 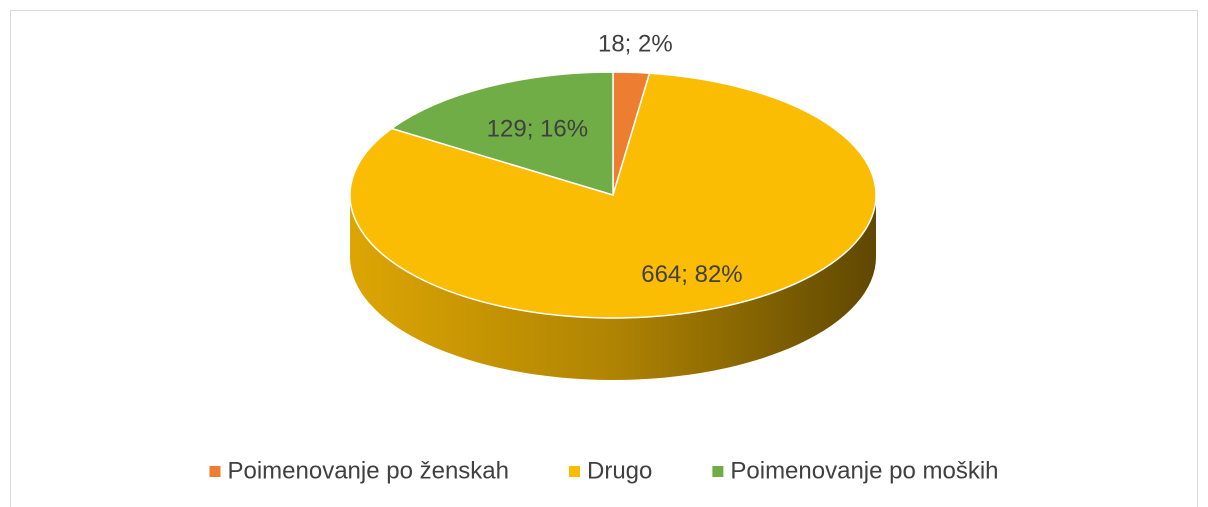 What do you see at coordinates (619, 470) in the screenshot?
I see `legend-label: Drugo` at bounding box center [619, 470].